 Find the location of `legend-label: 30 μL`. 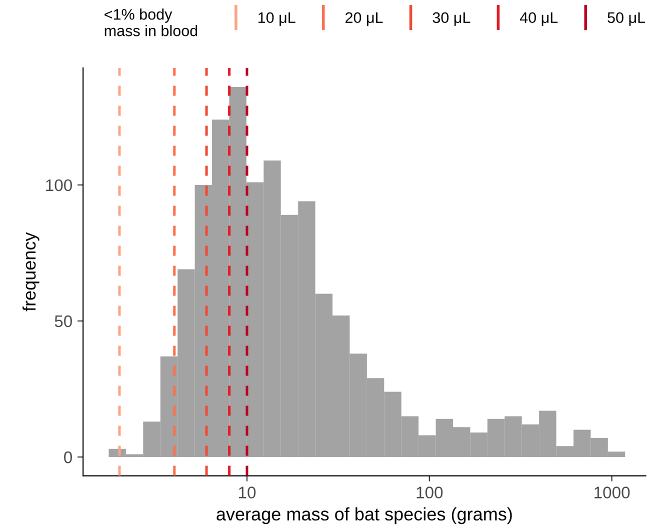

legend-label: 30 μL is located at coordinates (451, 19).